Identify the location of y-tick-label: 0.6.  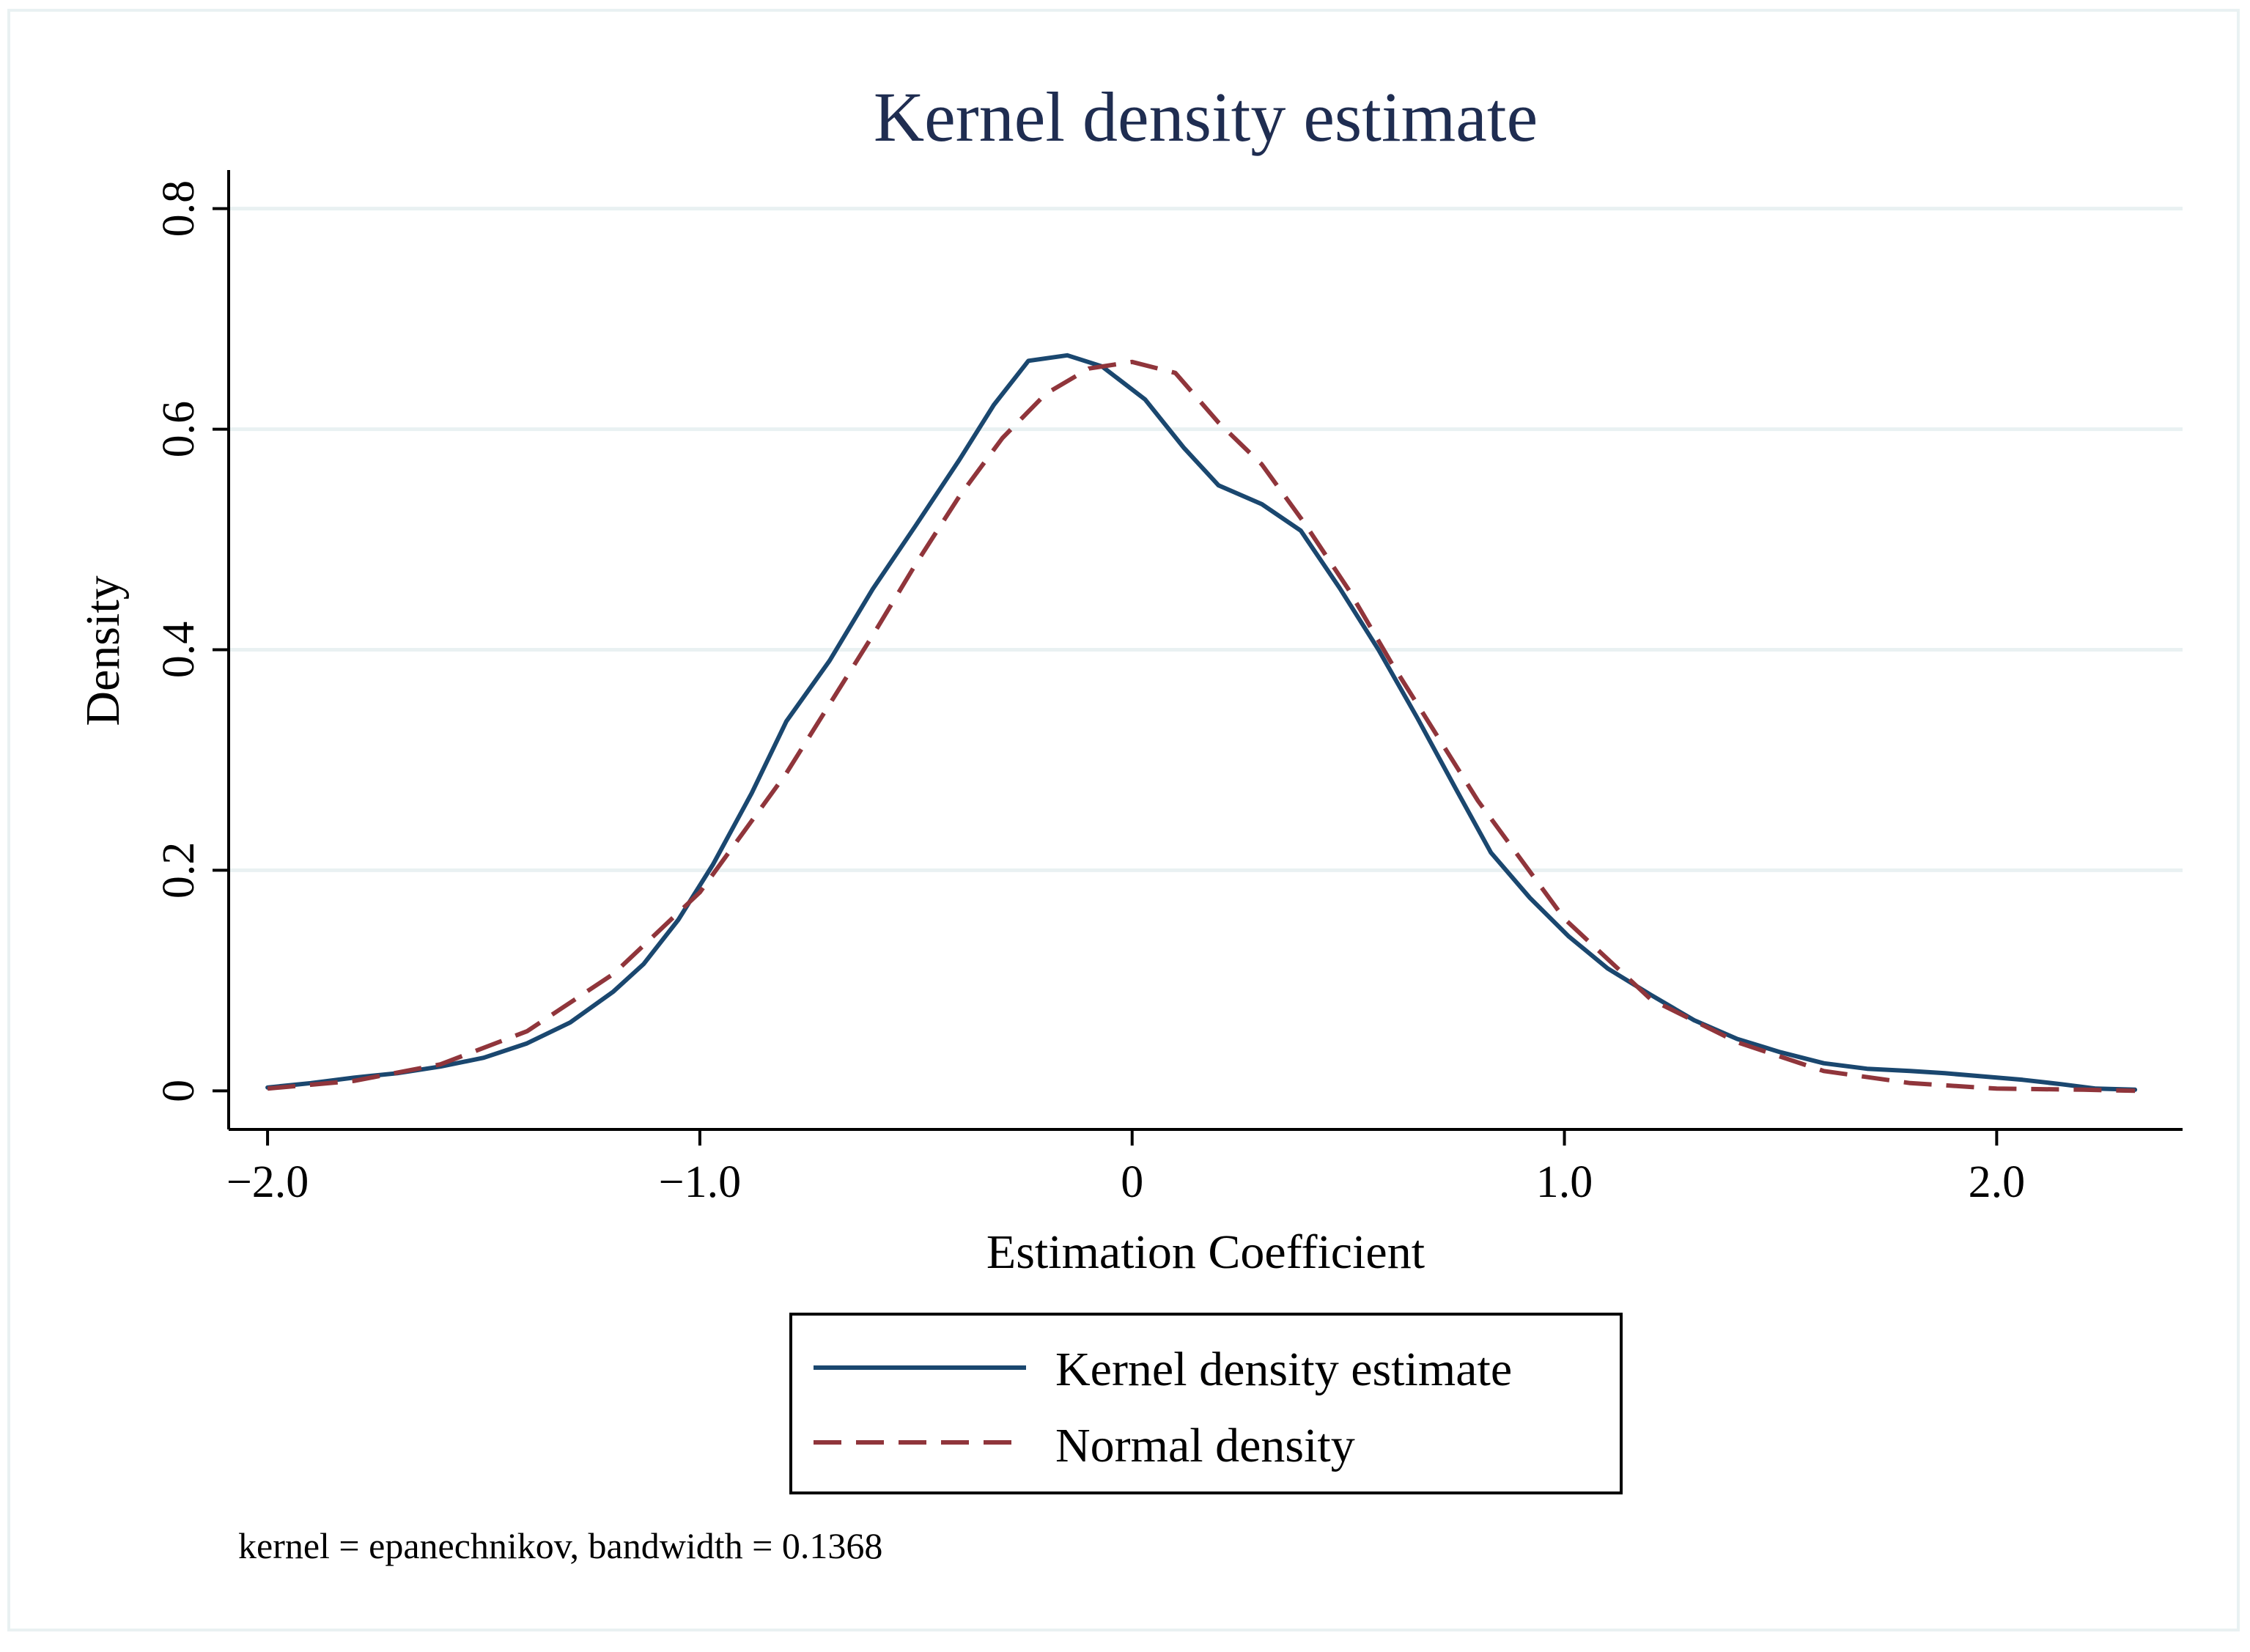
(179, 429).